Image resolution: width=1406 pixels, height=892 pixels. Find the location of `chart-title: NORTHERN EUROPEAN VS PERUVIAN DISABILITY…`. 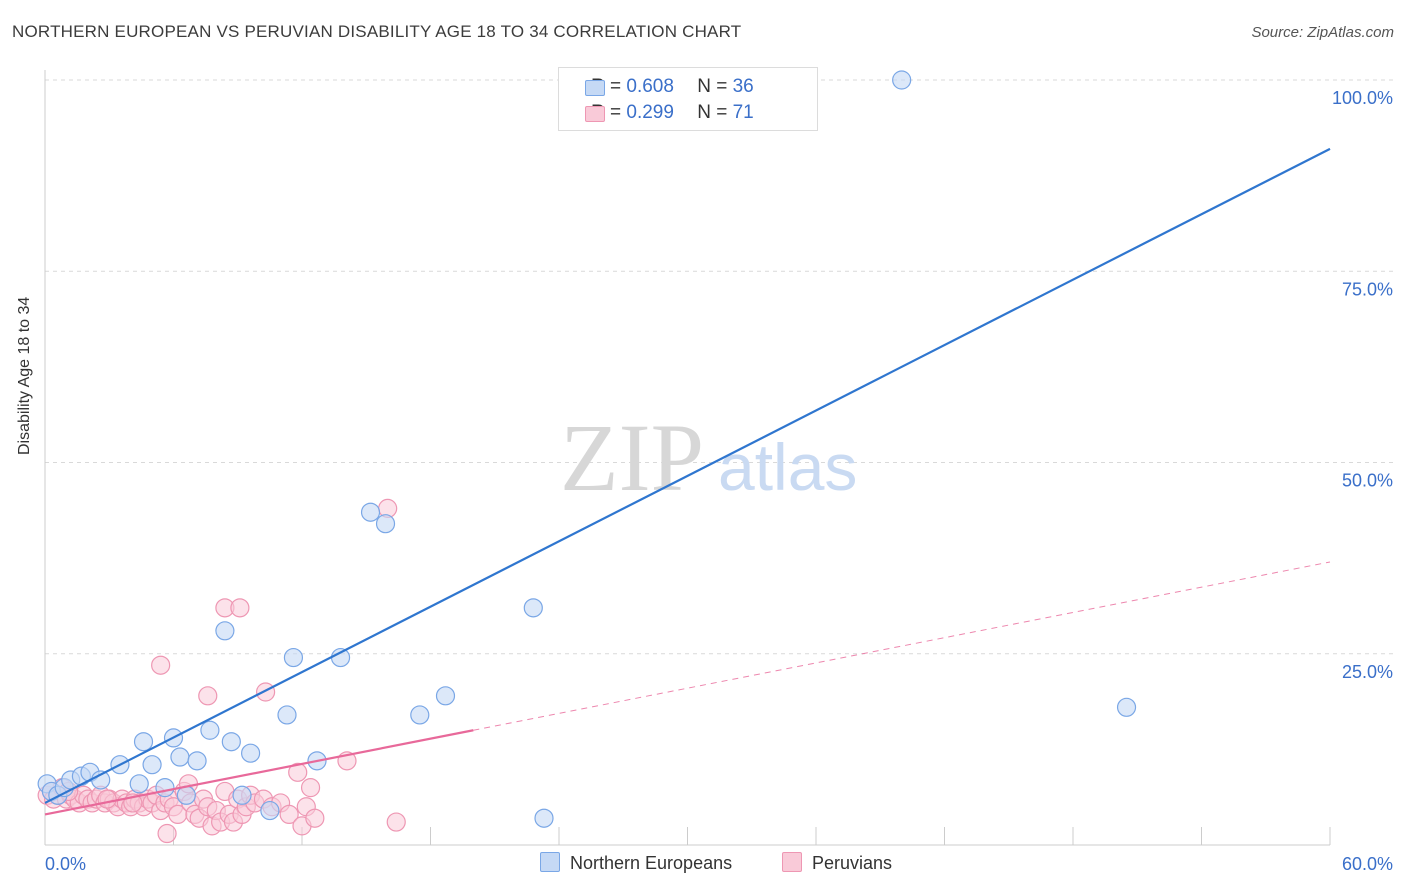

chart-title: NORTHERN EUROPEAN VS PERUVIAN DISABILITY… is located at coordinates (377, 31).